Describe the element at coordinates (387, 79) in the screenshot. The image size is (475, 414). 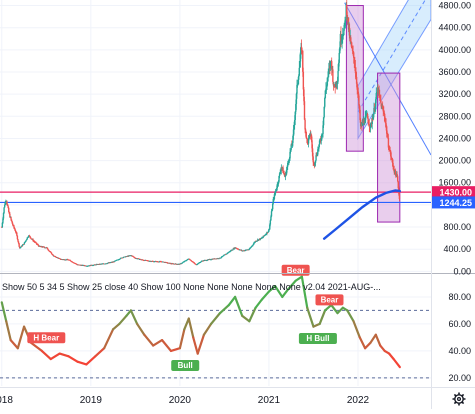
I see `trend-line` at that location.